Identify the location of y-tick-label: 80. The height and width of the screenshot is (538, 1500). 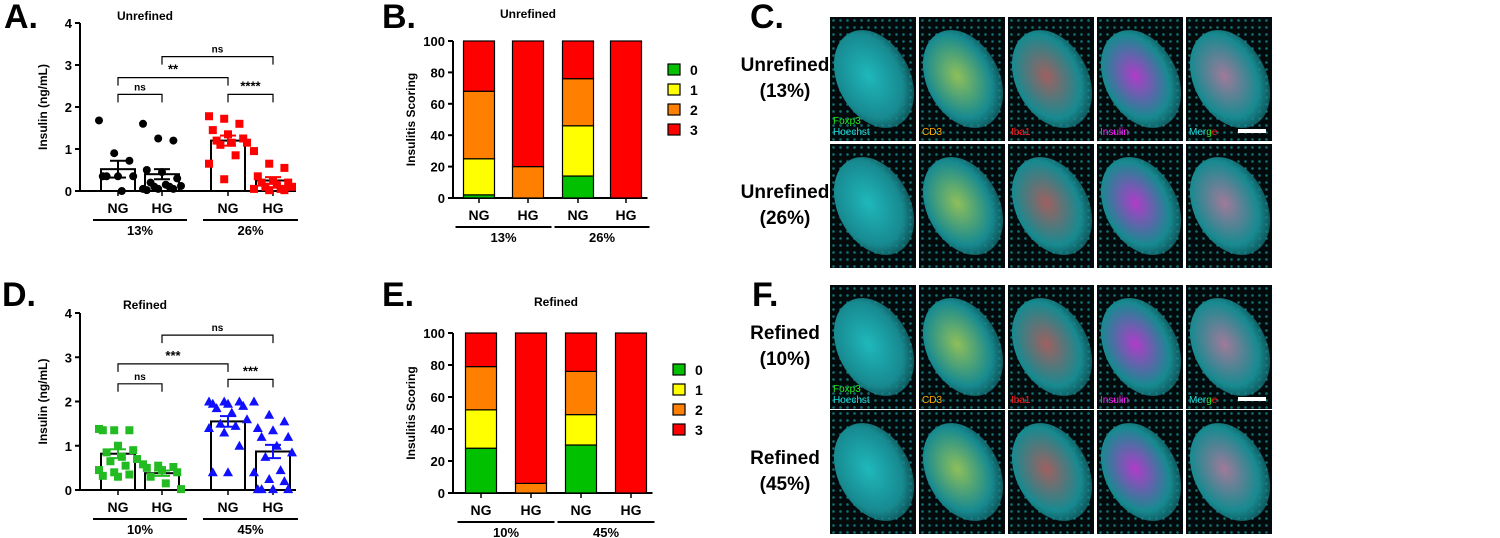
(438, 365).